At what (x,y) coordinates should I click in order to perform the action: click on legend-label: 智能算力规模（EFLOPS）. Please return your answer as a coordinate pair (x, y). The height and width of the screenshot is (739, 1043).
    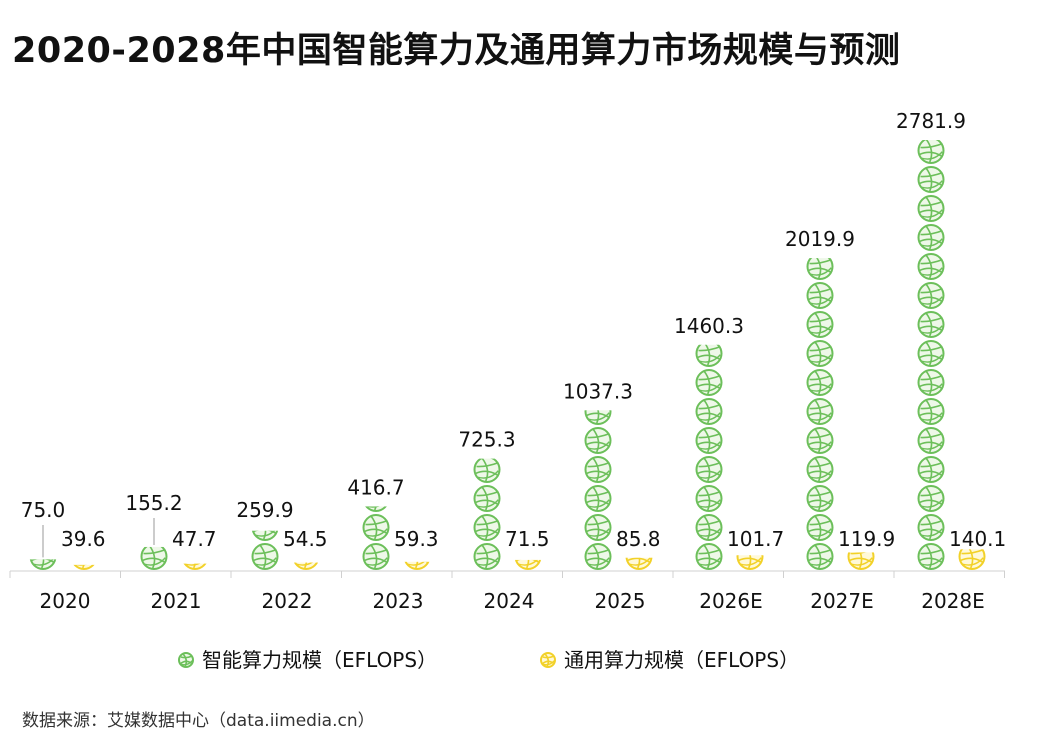
    Looking at the image, I should click on (319, 660).